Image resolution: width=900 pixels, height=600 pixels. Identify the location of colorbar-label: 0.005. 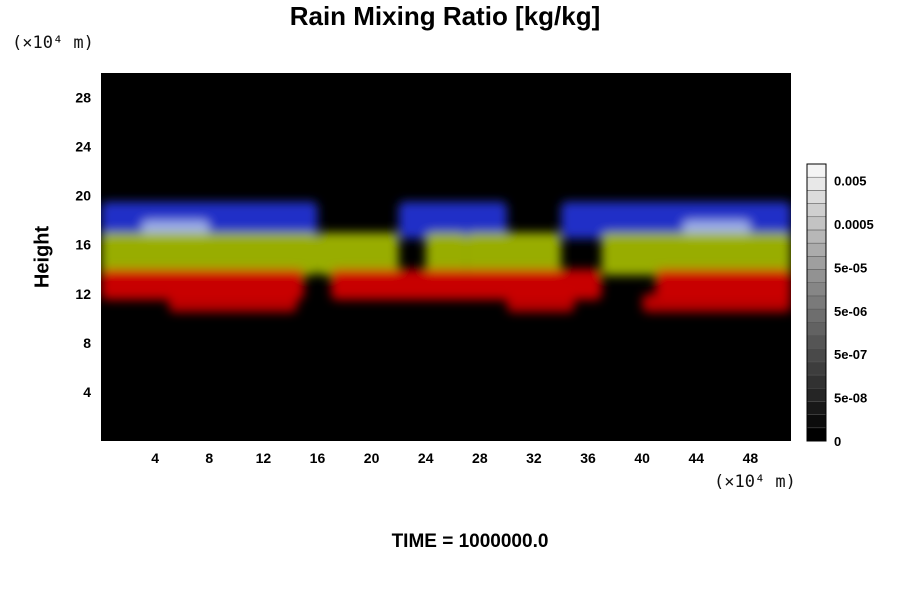
(850, 181).